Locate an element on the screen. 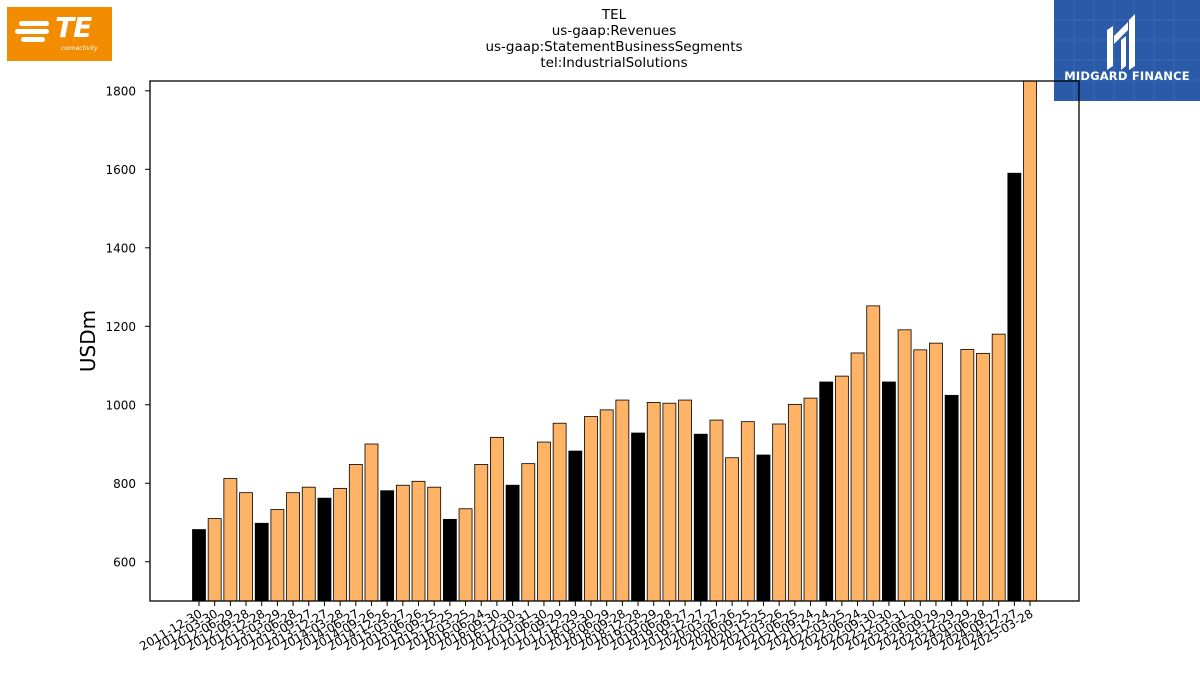  title-line-1: TEL is located at coordinates (614, 15).